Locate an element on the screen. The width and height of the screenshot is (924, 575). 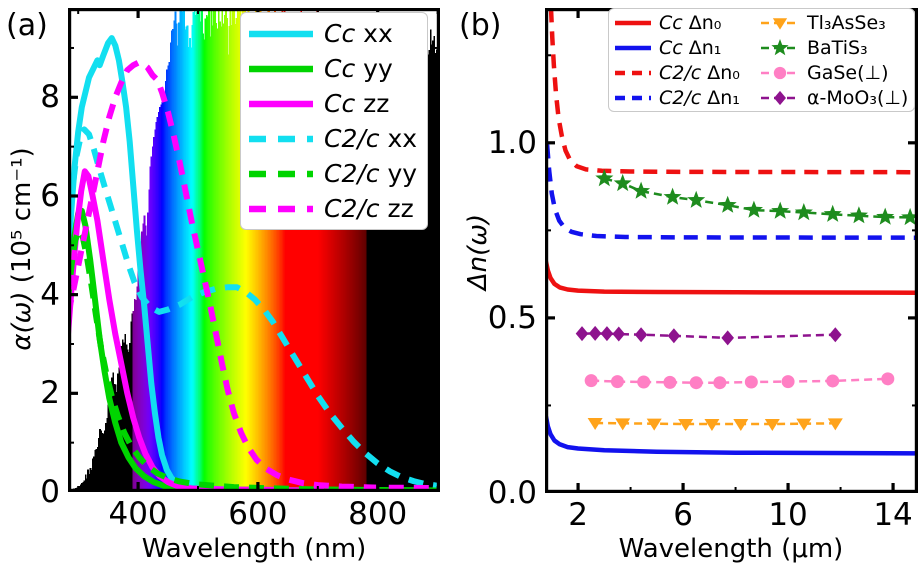
legend-item-label: Cc Δn₀ is located at coordinates (690, 23).